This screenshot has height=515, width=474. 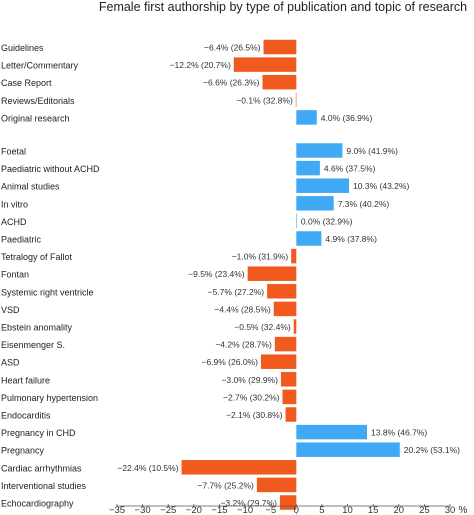 I want to click on data-label: −3.2% (29.7%), so click(x=248, y=503).